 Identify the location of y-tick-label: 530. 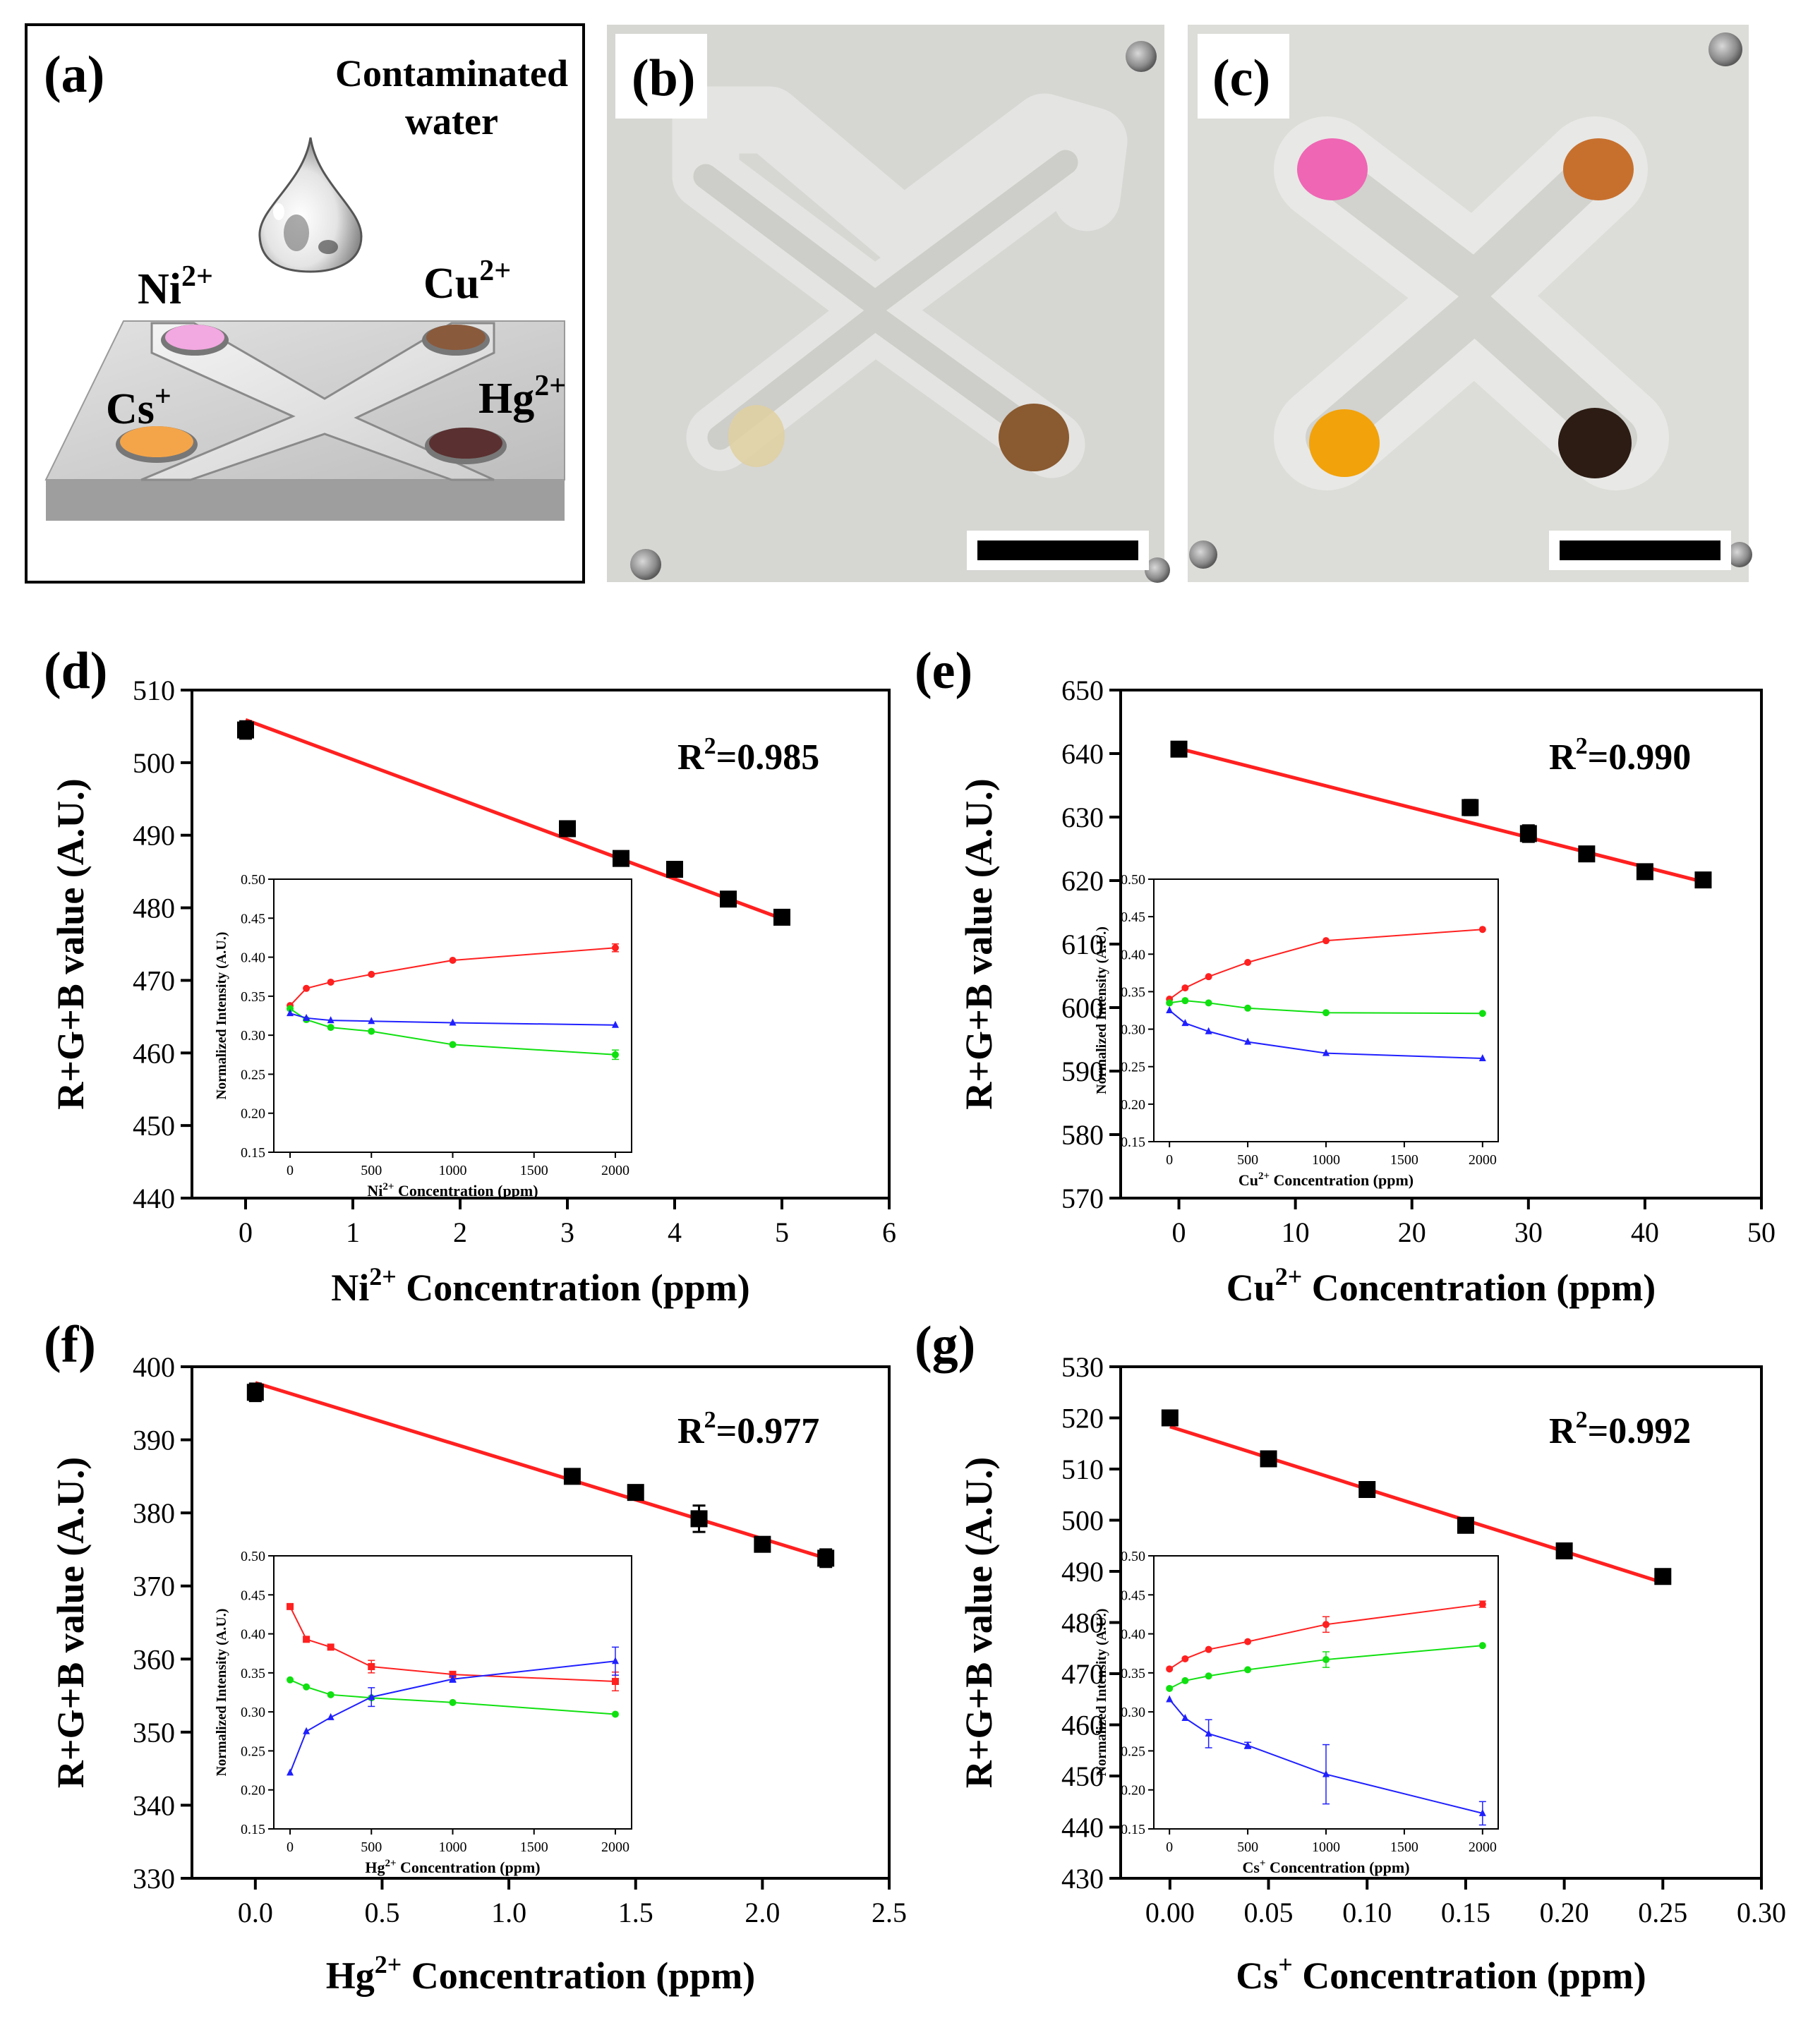
(1082, 1367).